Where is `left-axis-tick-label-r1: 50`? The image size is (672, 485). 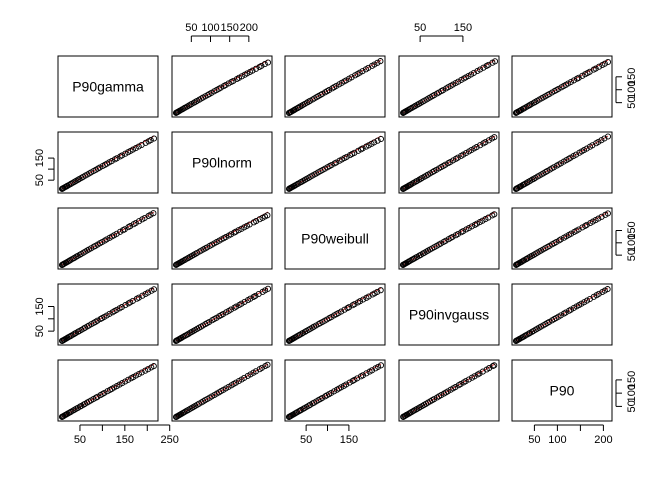 left-axis-tick-label-r1: 50 is located at coordinates (40, 180).